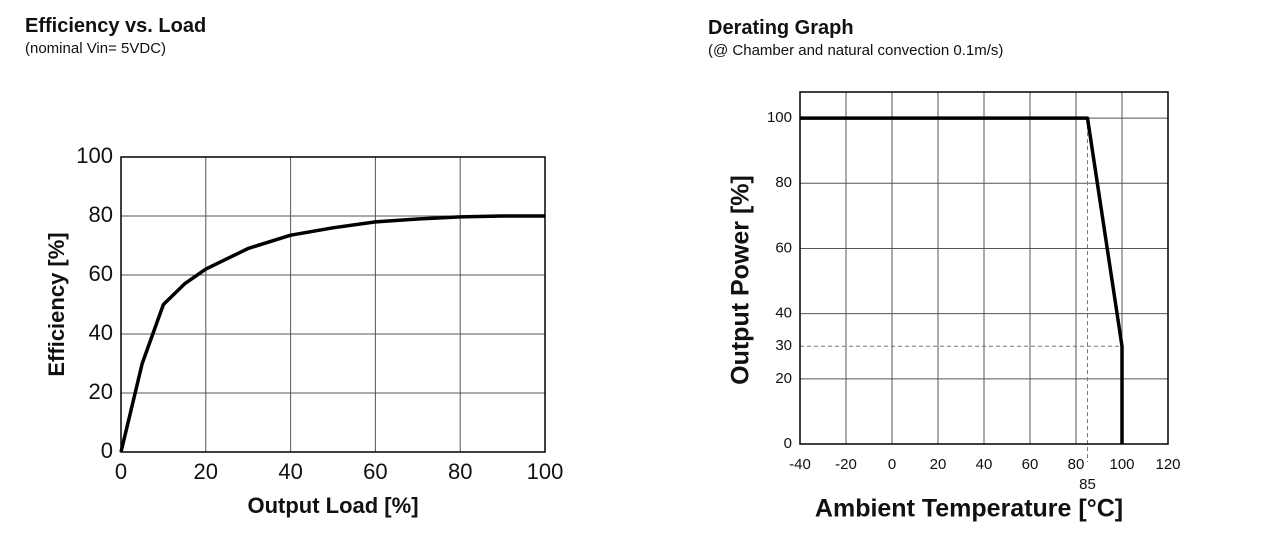  Describe the element at coordinates (1087, 484) in the screenshot. I see `reference-label: 85` at that location.